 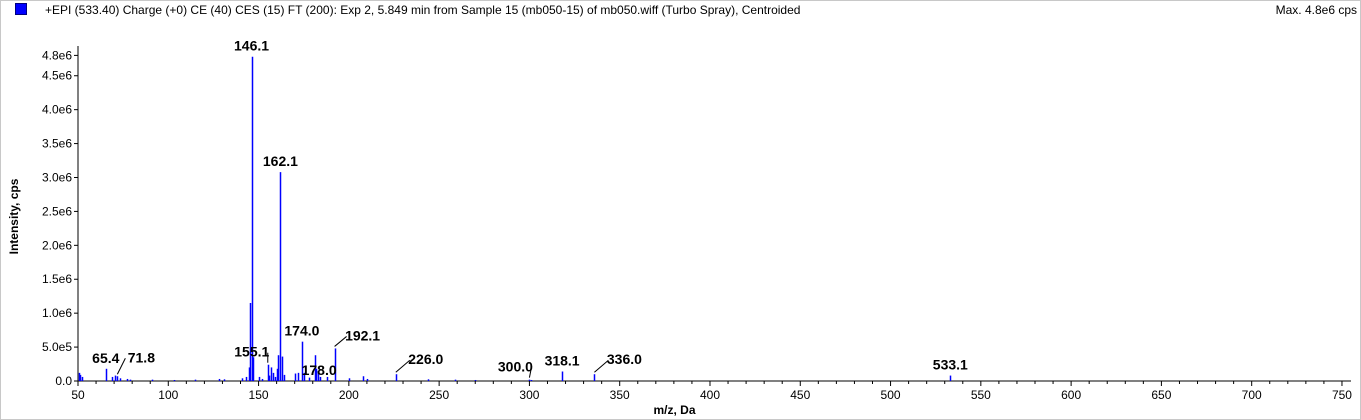 What do you see at coordinates (319, 370) in the screenshot?
I see `peak-label: 178.0` at bounding box center [319, 370].